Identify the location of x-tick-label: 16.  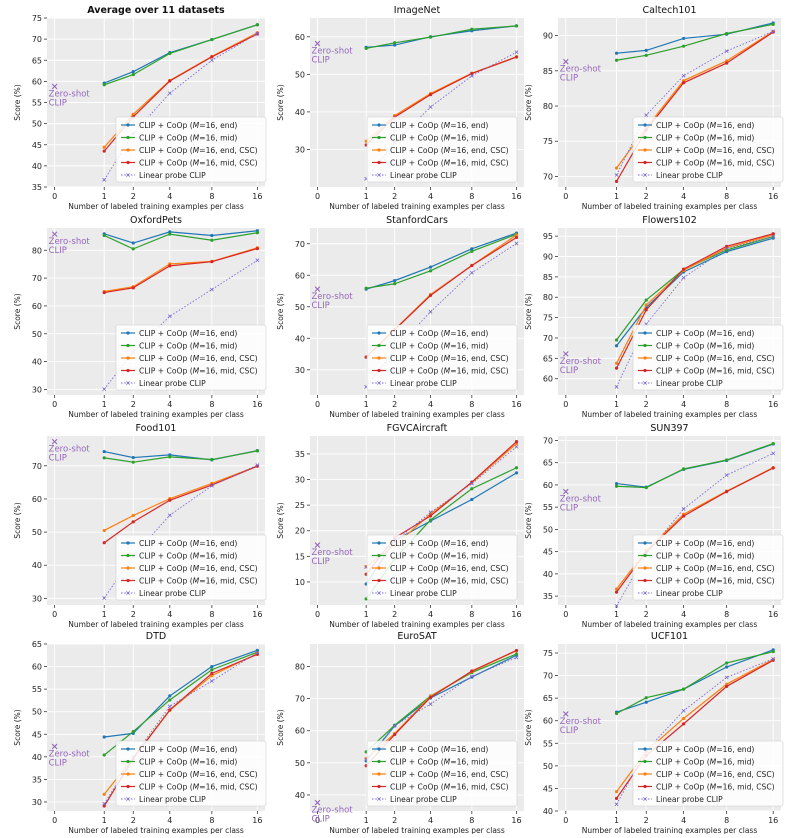
(516, 820).